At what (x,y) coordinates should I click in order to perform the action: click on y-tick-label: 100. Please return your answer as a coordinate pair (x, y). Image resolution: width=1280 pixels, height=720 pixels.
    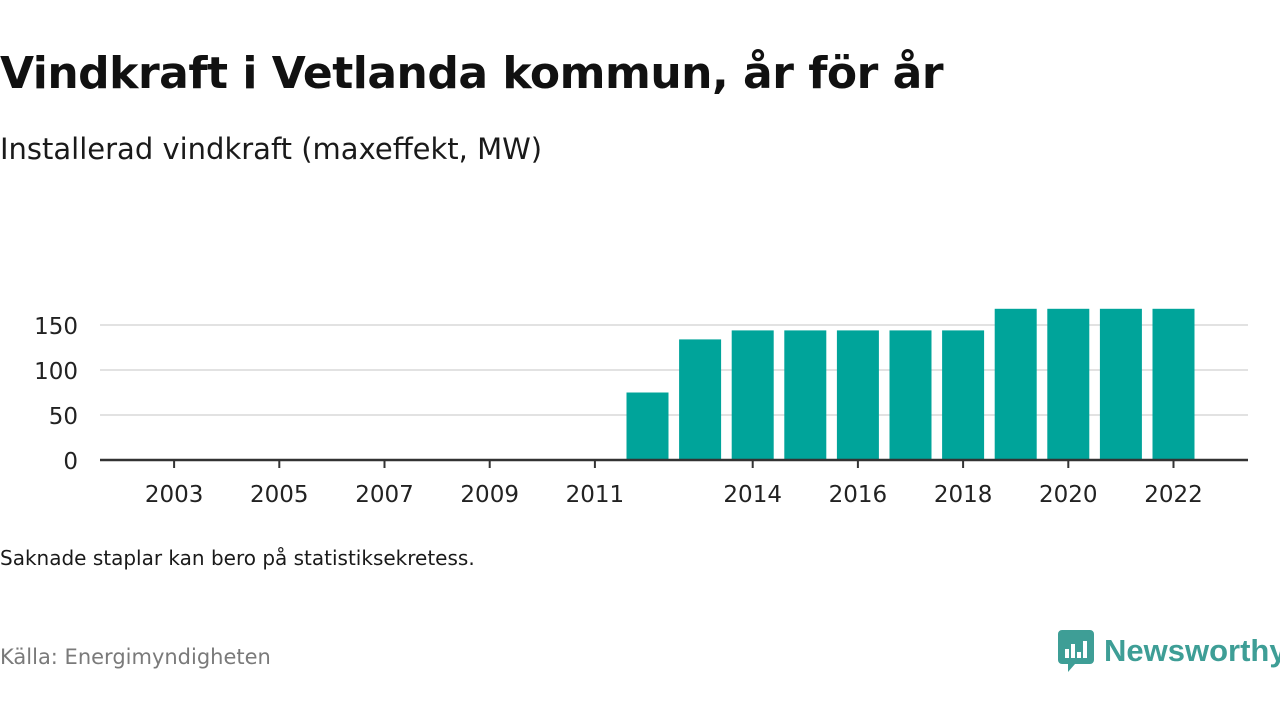
    Looking at the image, I should click on (56, 372).